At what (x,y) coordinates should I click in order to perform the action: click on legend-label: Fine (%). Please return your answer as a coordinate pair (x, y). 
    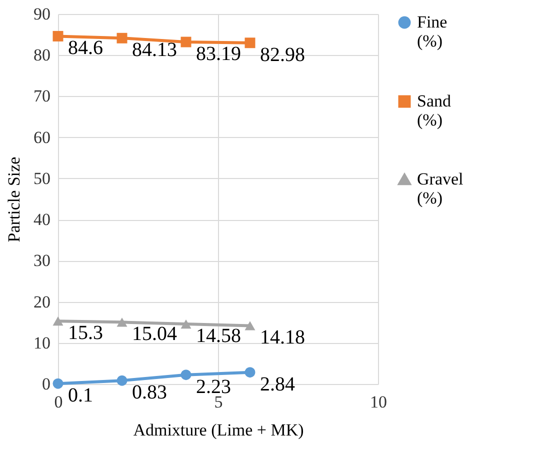
    Looking at the image, I should click on (432, 31).